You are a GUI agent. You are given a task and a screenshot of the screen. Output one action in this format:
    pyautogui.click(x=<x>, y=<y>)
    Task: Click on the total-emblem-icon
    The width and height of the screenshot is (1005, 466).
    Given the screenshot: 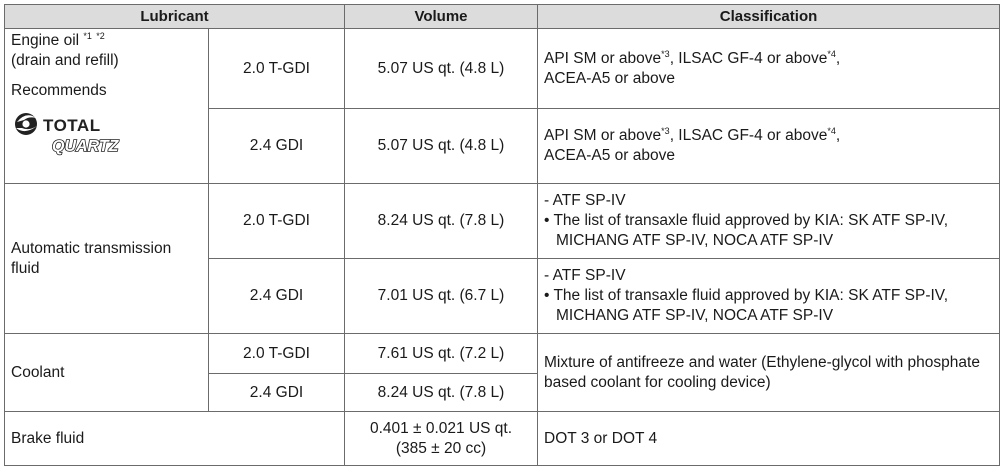 What is the action you would take?
    pyautogui.click(x=26, y=124)
    